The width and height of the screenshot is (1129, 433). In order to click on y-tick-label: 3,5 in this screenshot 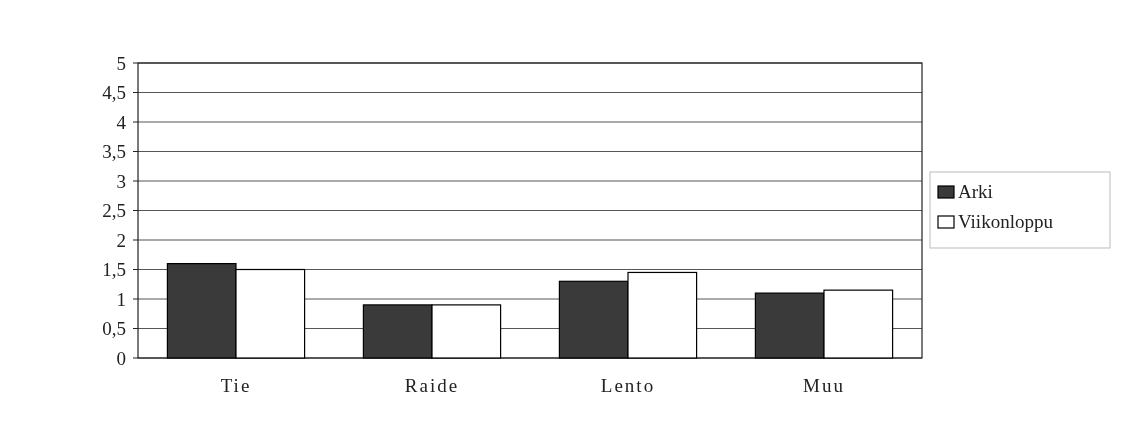, I will do `click(114, 152)`.